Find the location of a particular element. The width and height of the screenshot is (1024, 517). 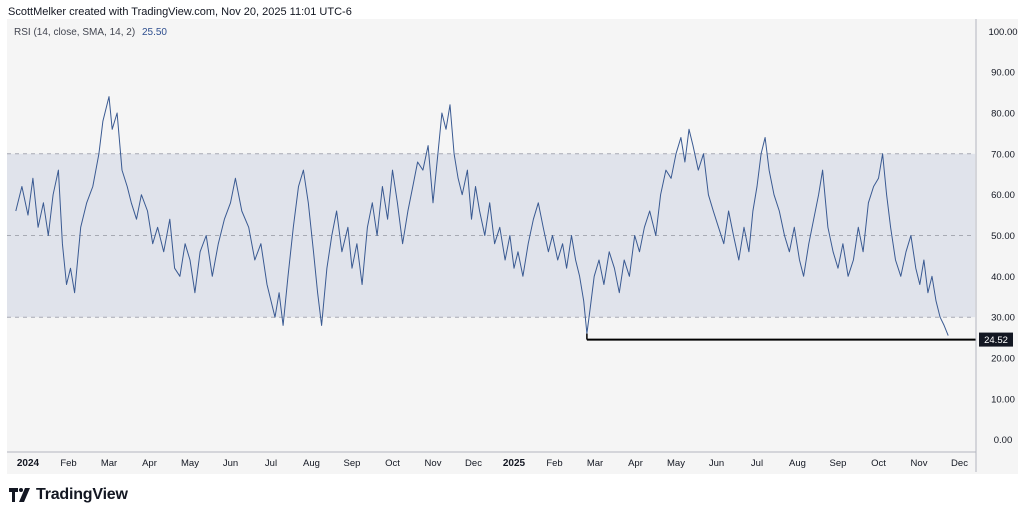

tradingview-logo: TradingView is located at coordinates (68, 495).